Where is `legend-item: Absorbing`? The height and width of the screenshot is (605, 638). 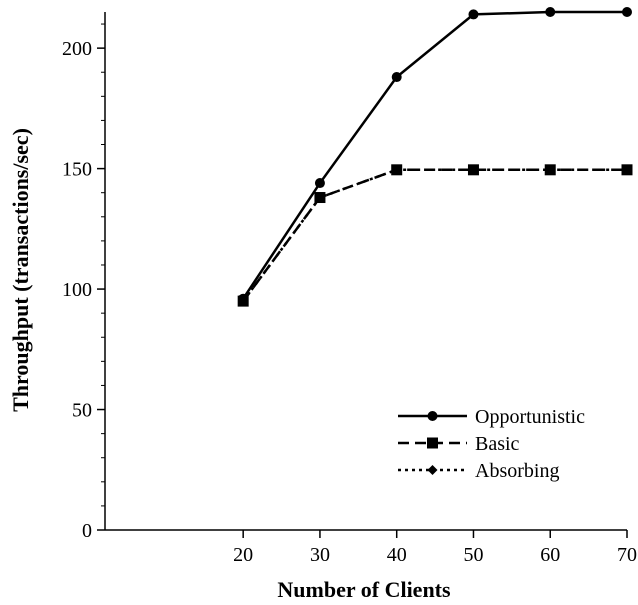
legend-item: Absorbing is located at coordinates (478, 471).